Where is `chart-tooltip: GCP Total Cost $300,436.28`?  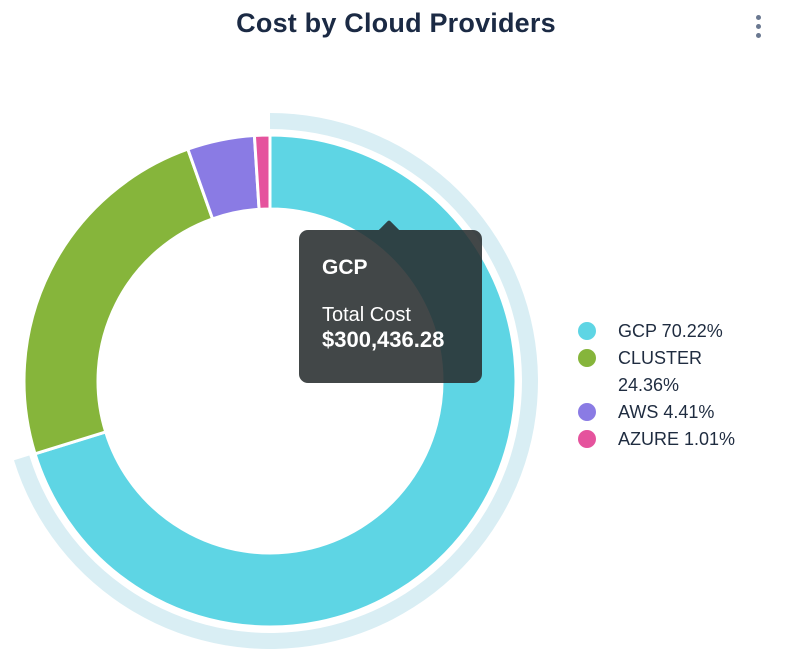 chart-tooltip: GCP Total Cost $300,436.28 is located at coordinates (390, 301).